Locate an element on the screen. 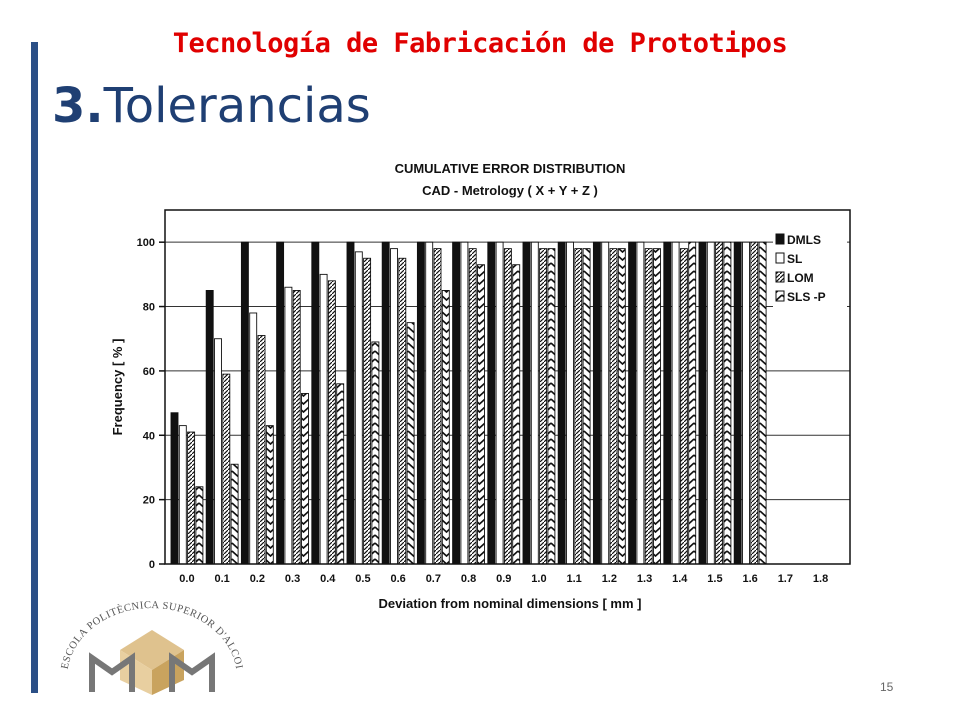 Image resolution: width=960 pixels, height=720 pixels. x-tick-label: 0.2 is located at coordinates (257, 579).